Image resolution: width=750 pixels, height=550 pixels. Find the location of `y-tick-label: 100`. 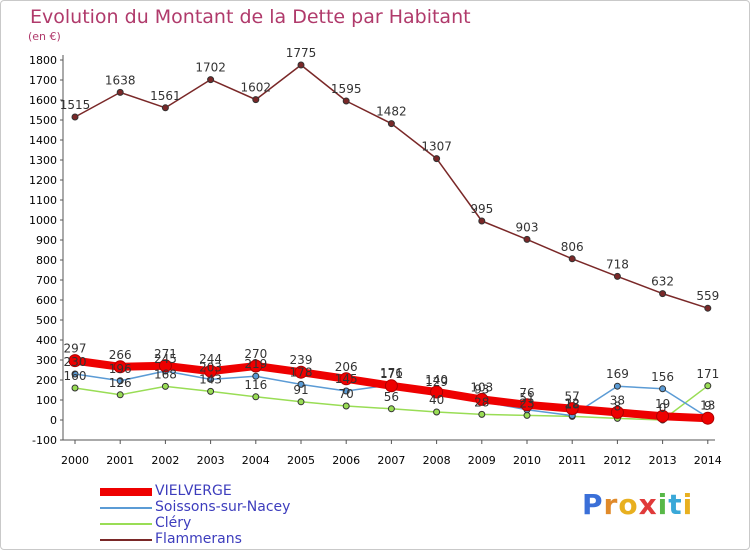

y-tick-label: 100 is located at coordinates (46, 400).